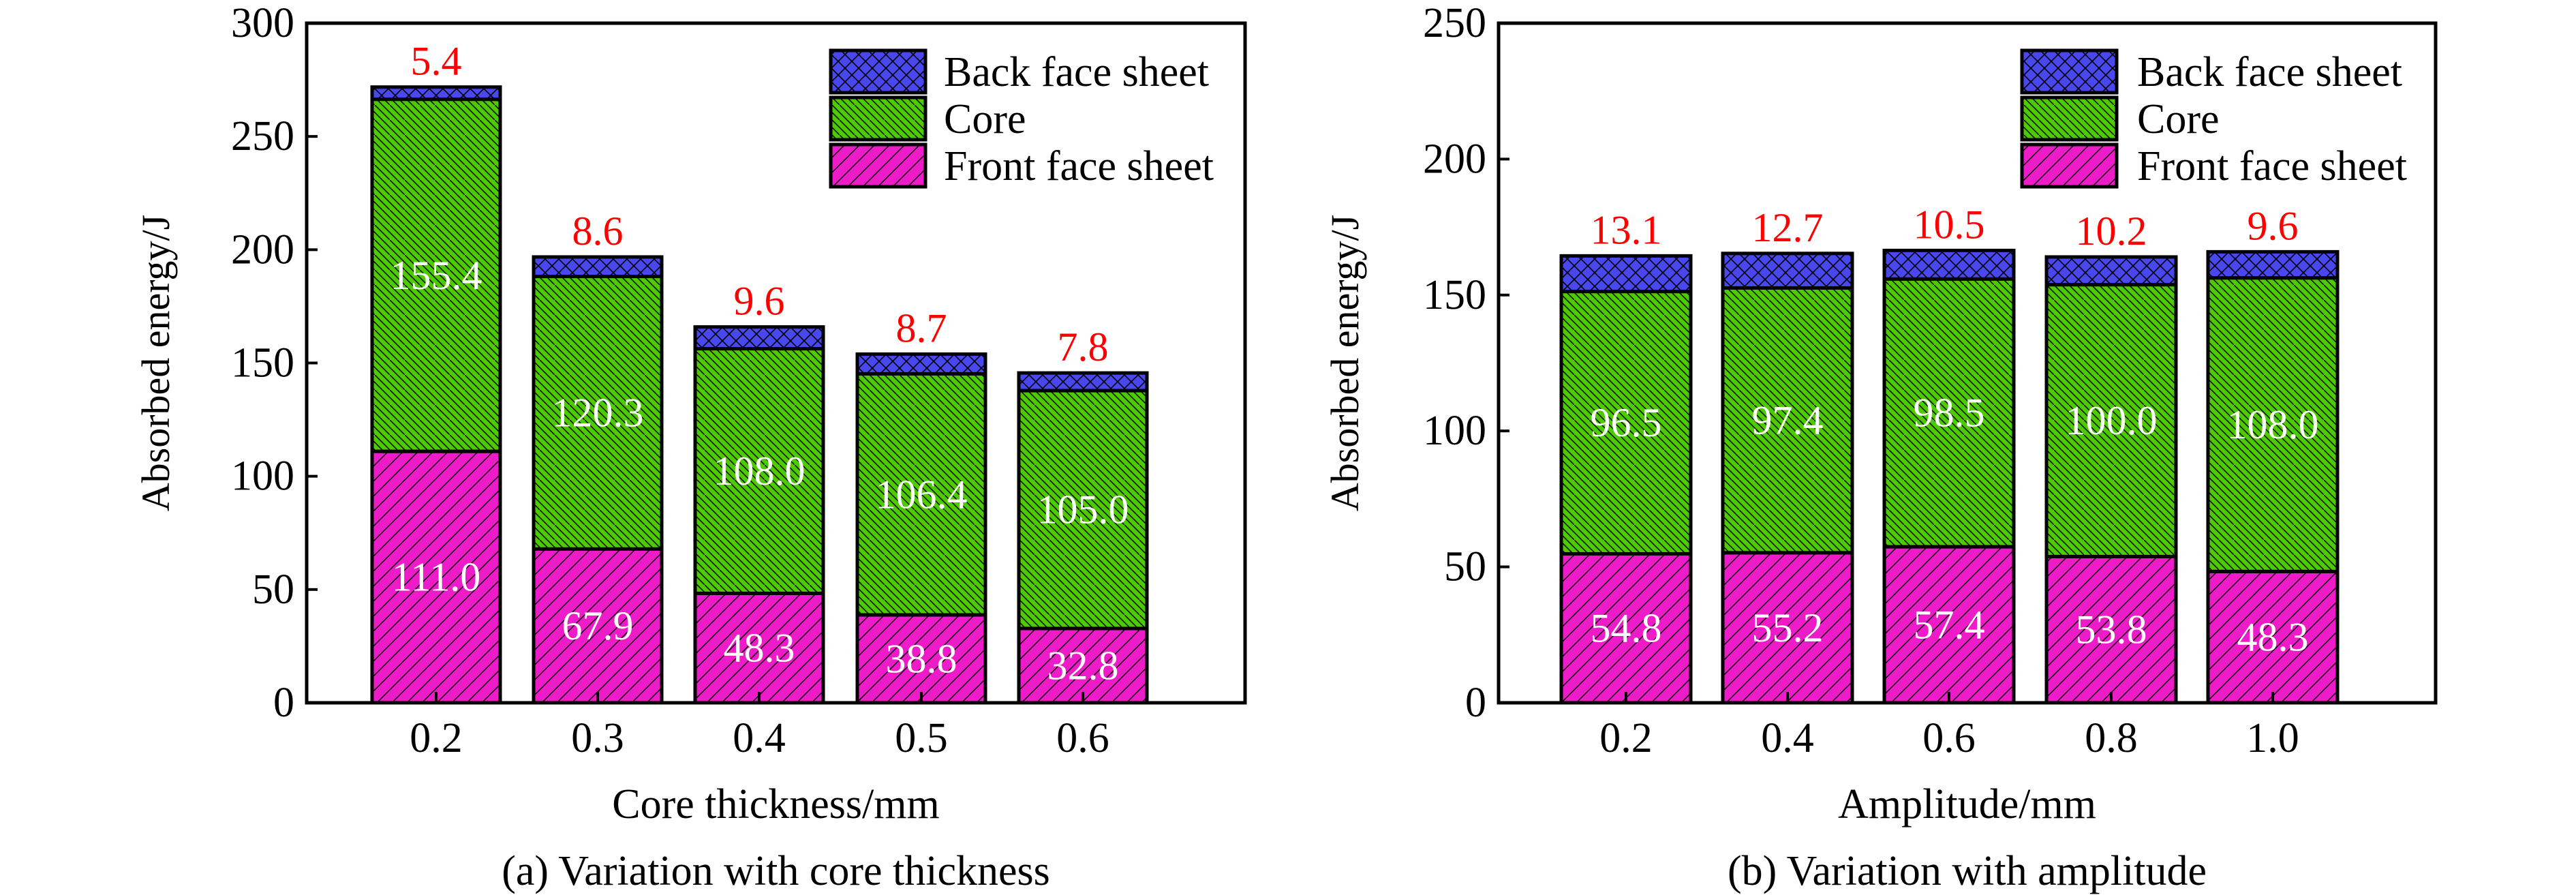 The width and height of the screenshot is (2576, 895). What do you see at coordinates (1083, 346) in the screenshot?
I see `value-label-back: 7.8` at bounding box center [1083, 346].